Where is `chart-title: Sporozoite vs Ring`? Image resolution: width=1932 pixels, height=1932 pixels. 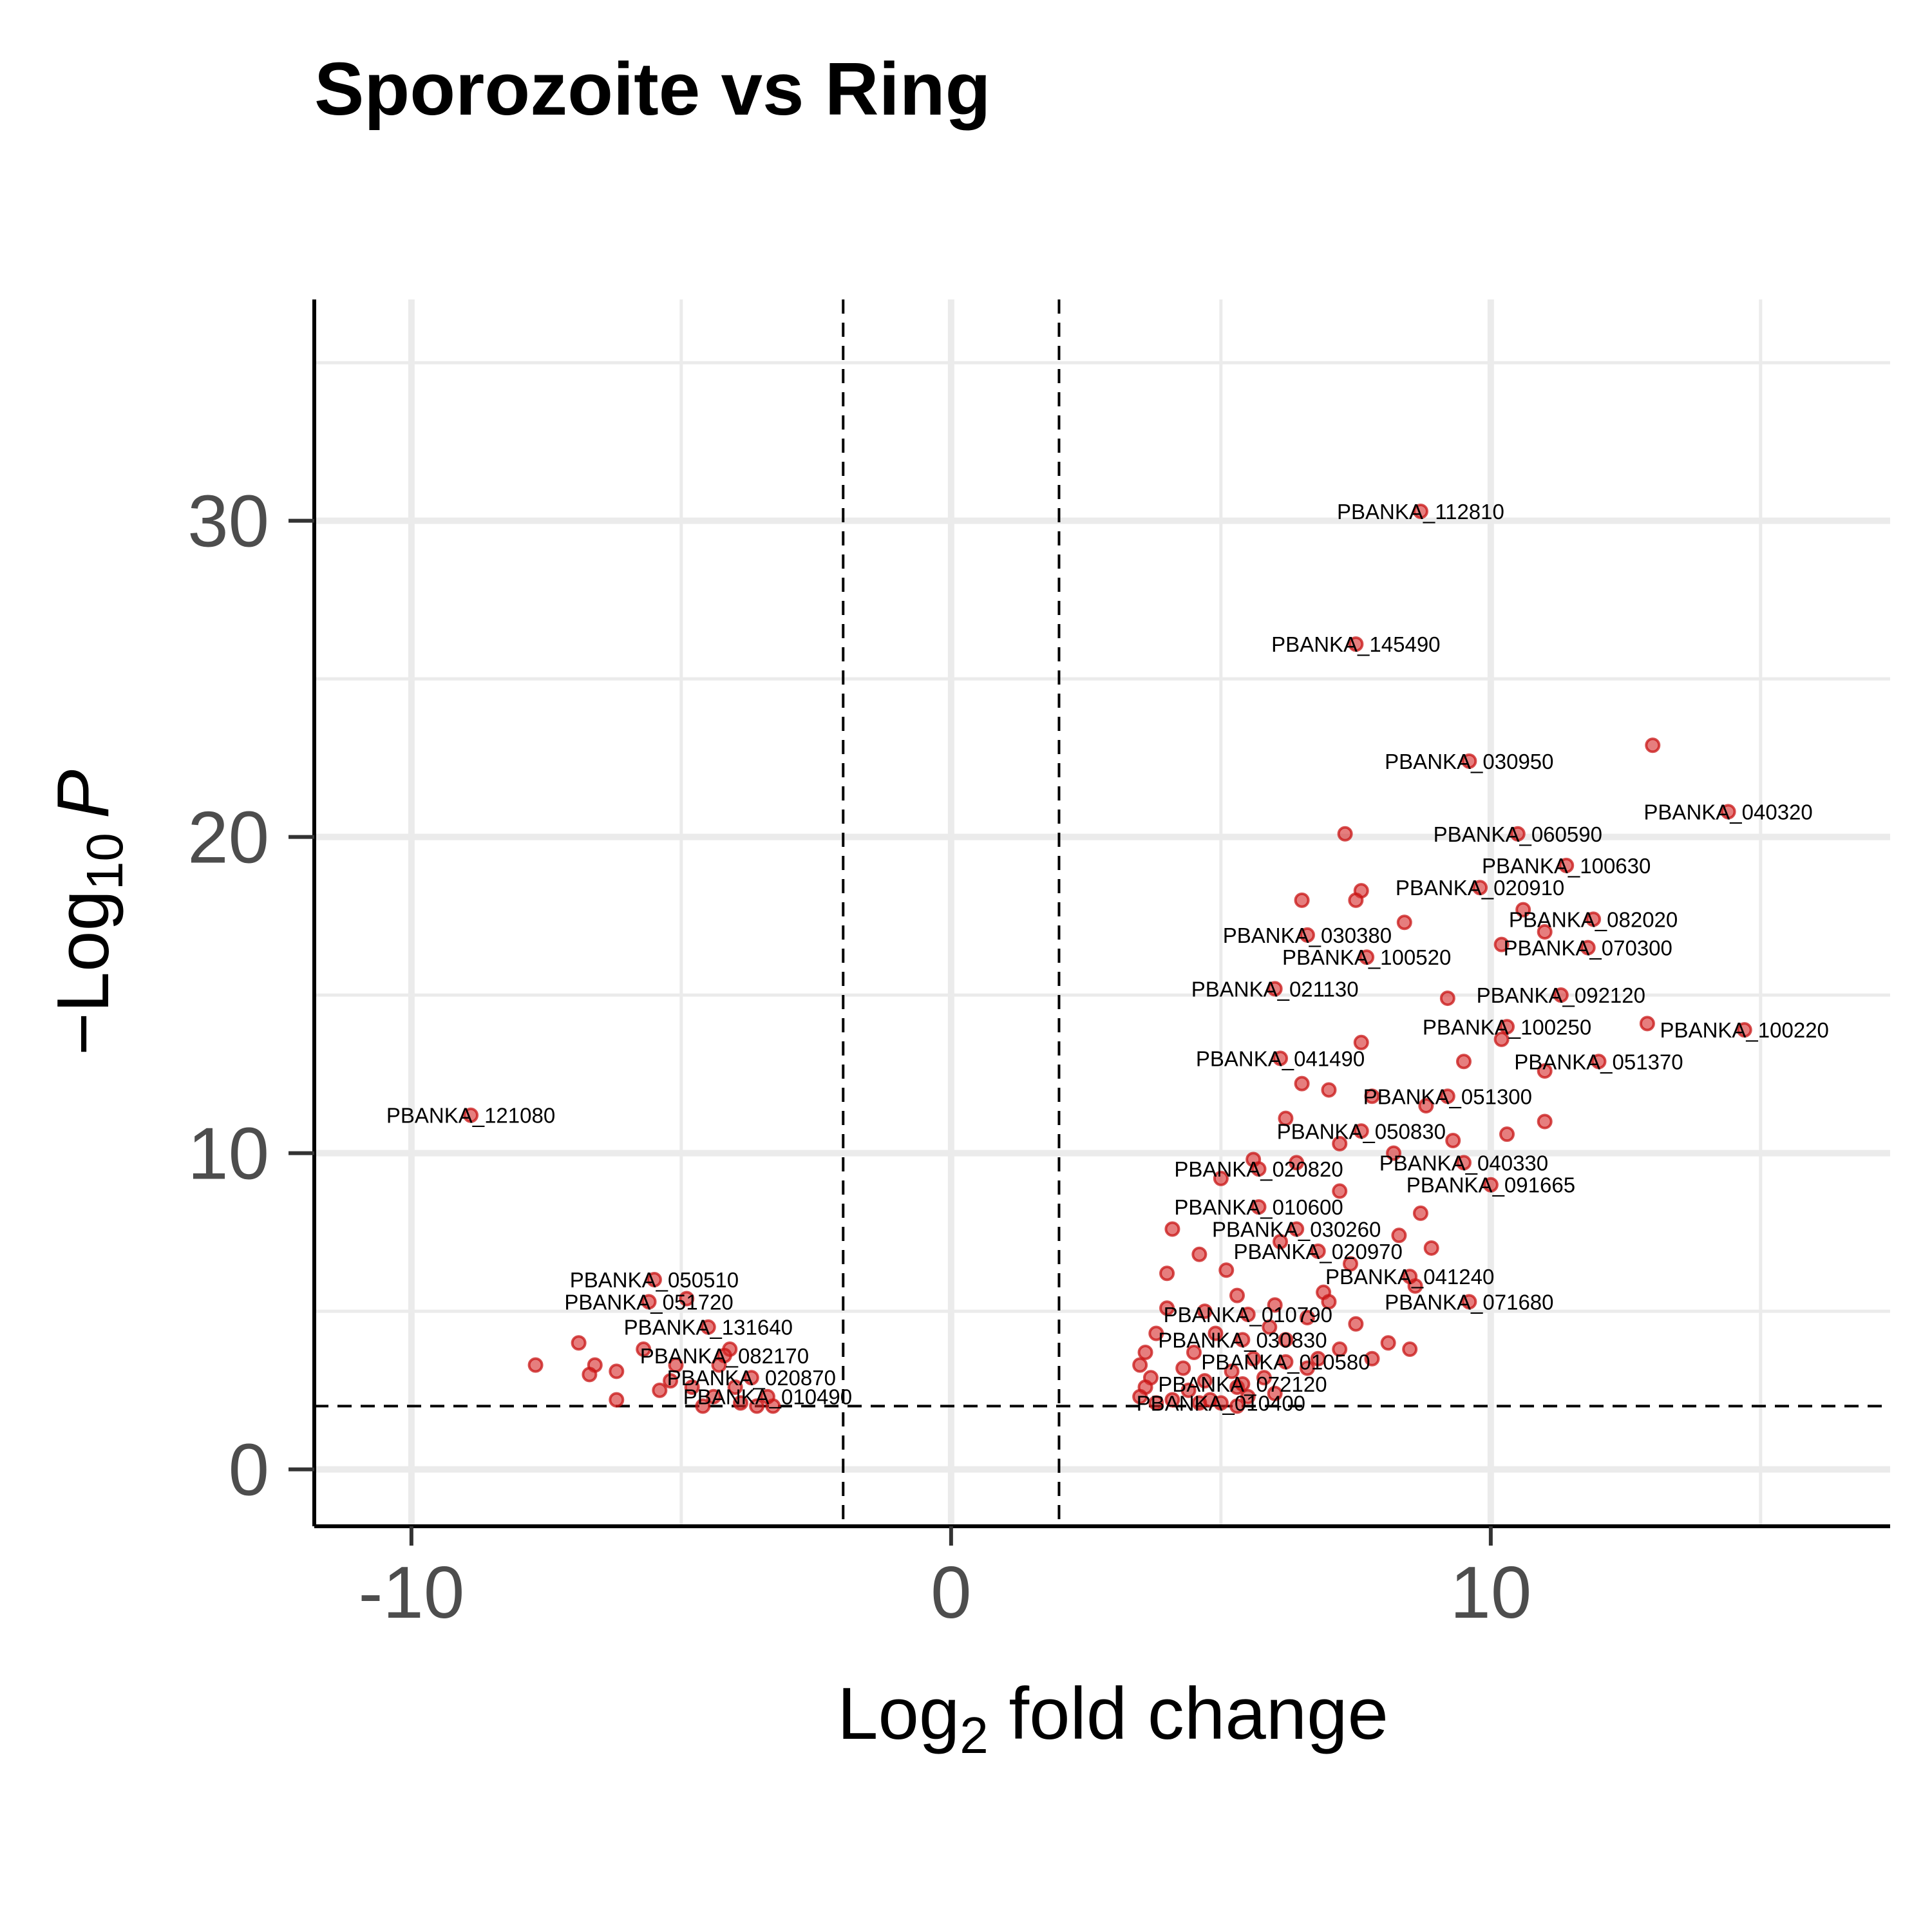
chart-title: Sporozoite vs Ring is located at coordinates (652, 89).